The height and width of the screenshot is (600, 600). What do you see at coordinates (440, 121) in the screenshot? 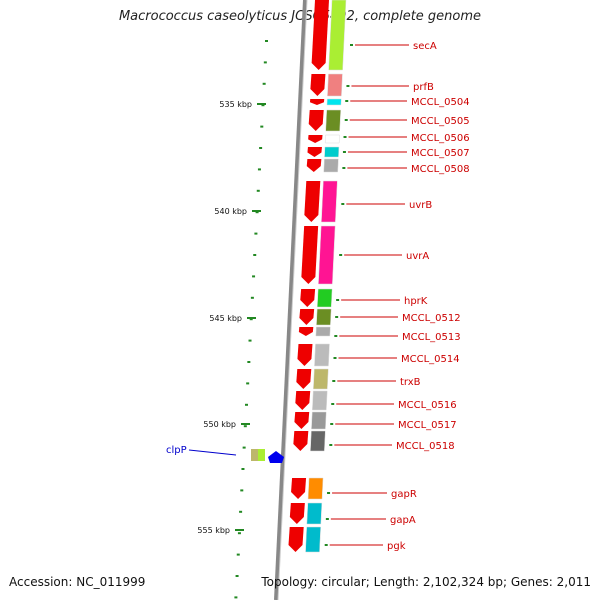
I see `gene-label: MCCL_0505` at bounding box center [440, 121].